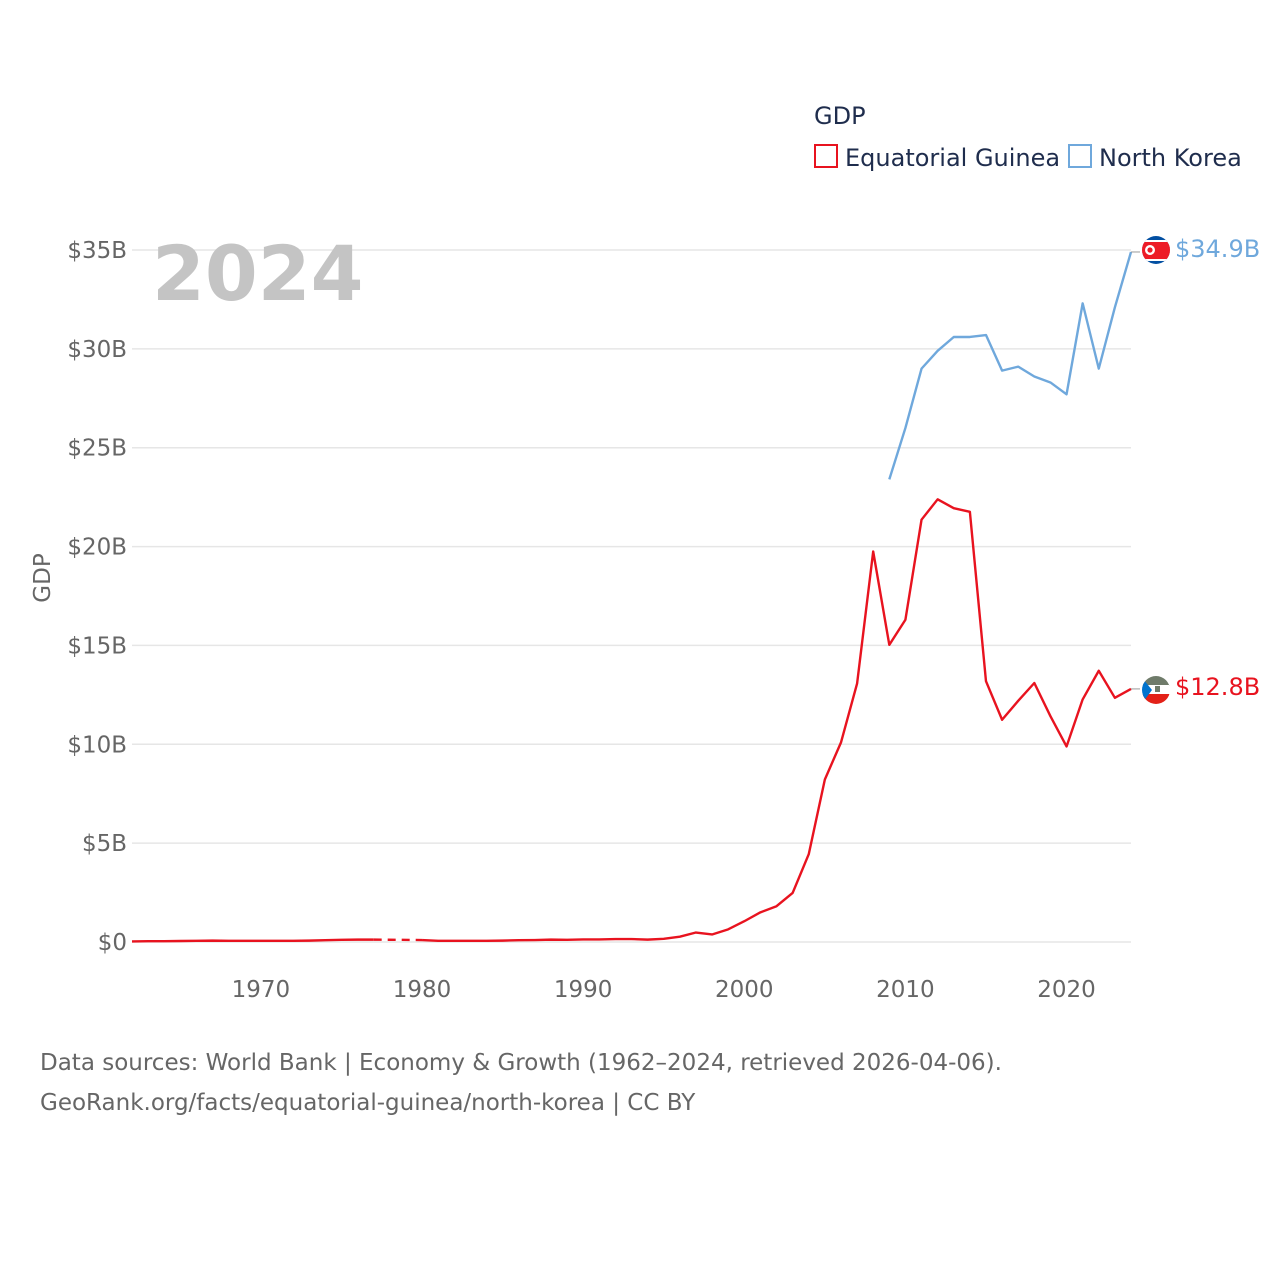 The height and width of the screenshot is (1280, 1280). Describe the element at coordinates (744, 990) in the screenshot. I see `x-tick-label: 2000` at that location.